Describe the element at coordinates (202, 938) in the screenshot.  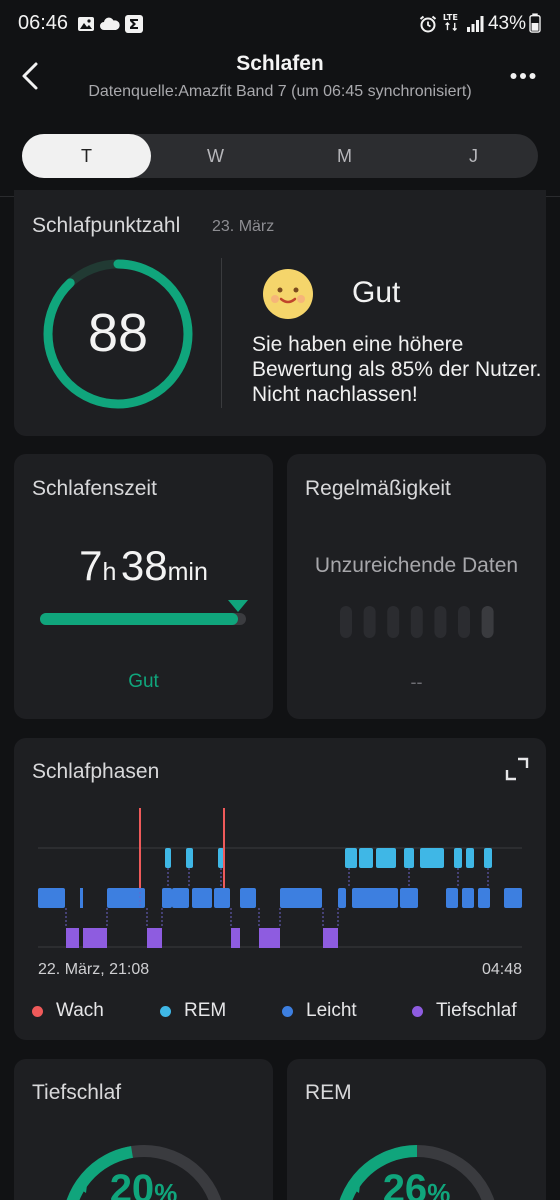
I see `deep-sleep-segments` at that location.